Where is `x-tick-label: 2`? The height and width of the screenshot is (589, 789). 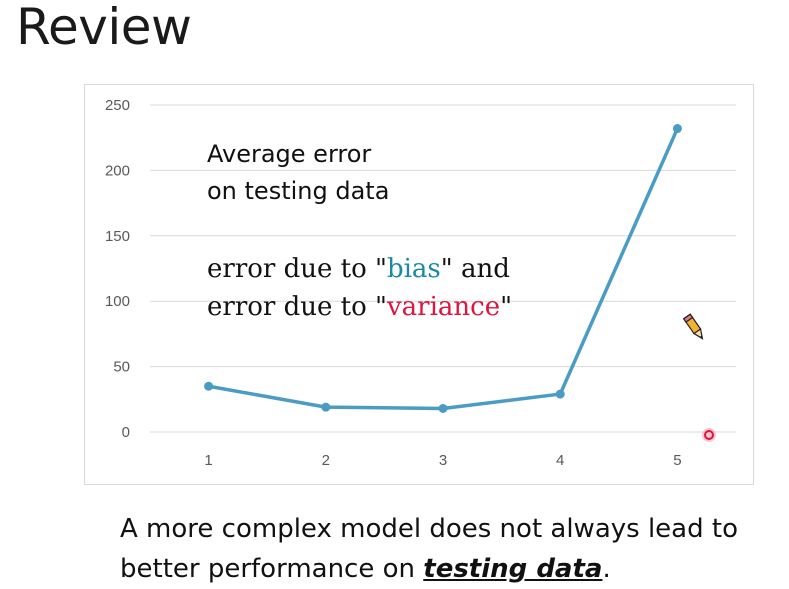
x-tick-label: 2 is located at coordinates (326, 460).